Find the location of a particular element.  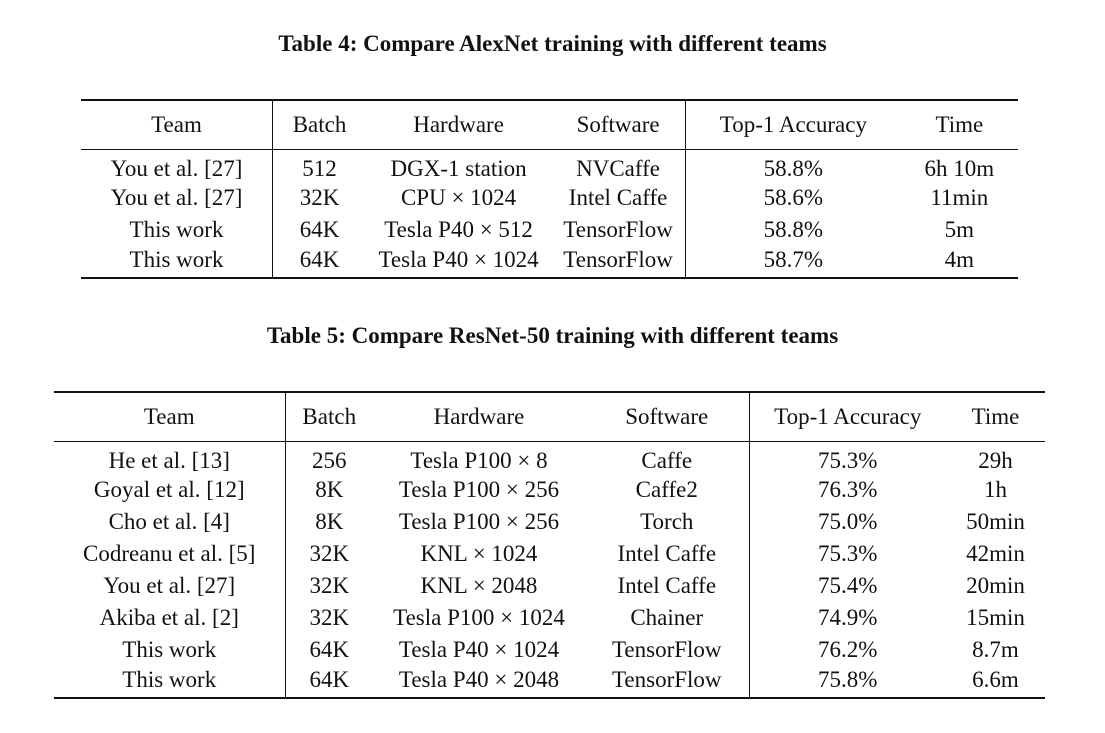

accuracy-cell: 76.3% is located at coordinates (848, 489).